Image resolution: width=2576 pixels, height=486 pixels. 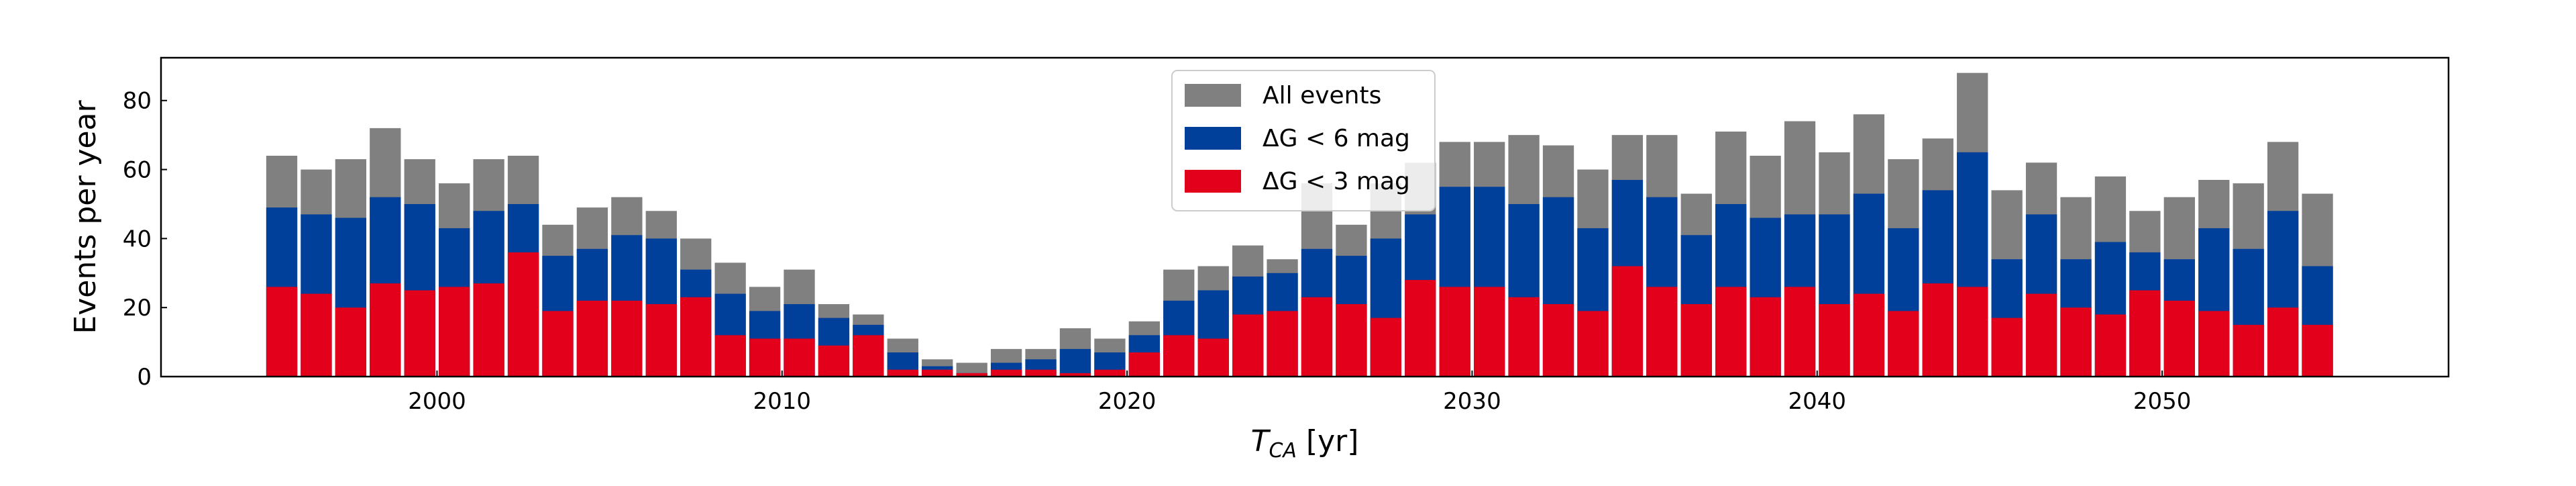 I want to click on x-tick-label: 2050, so click(x=2162, y=402).